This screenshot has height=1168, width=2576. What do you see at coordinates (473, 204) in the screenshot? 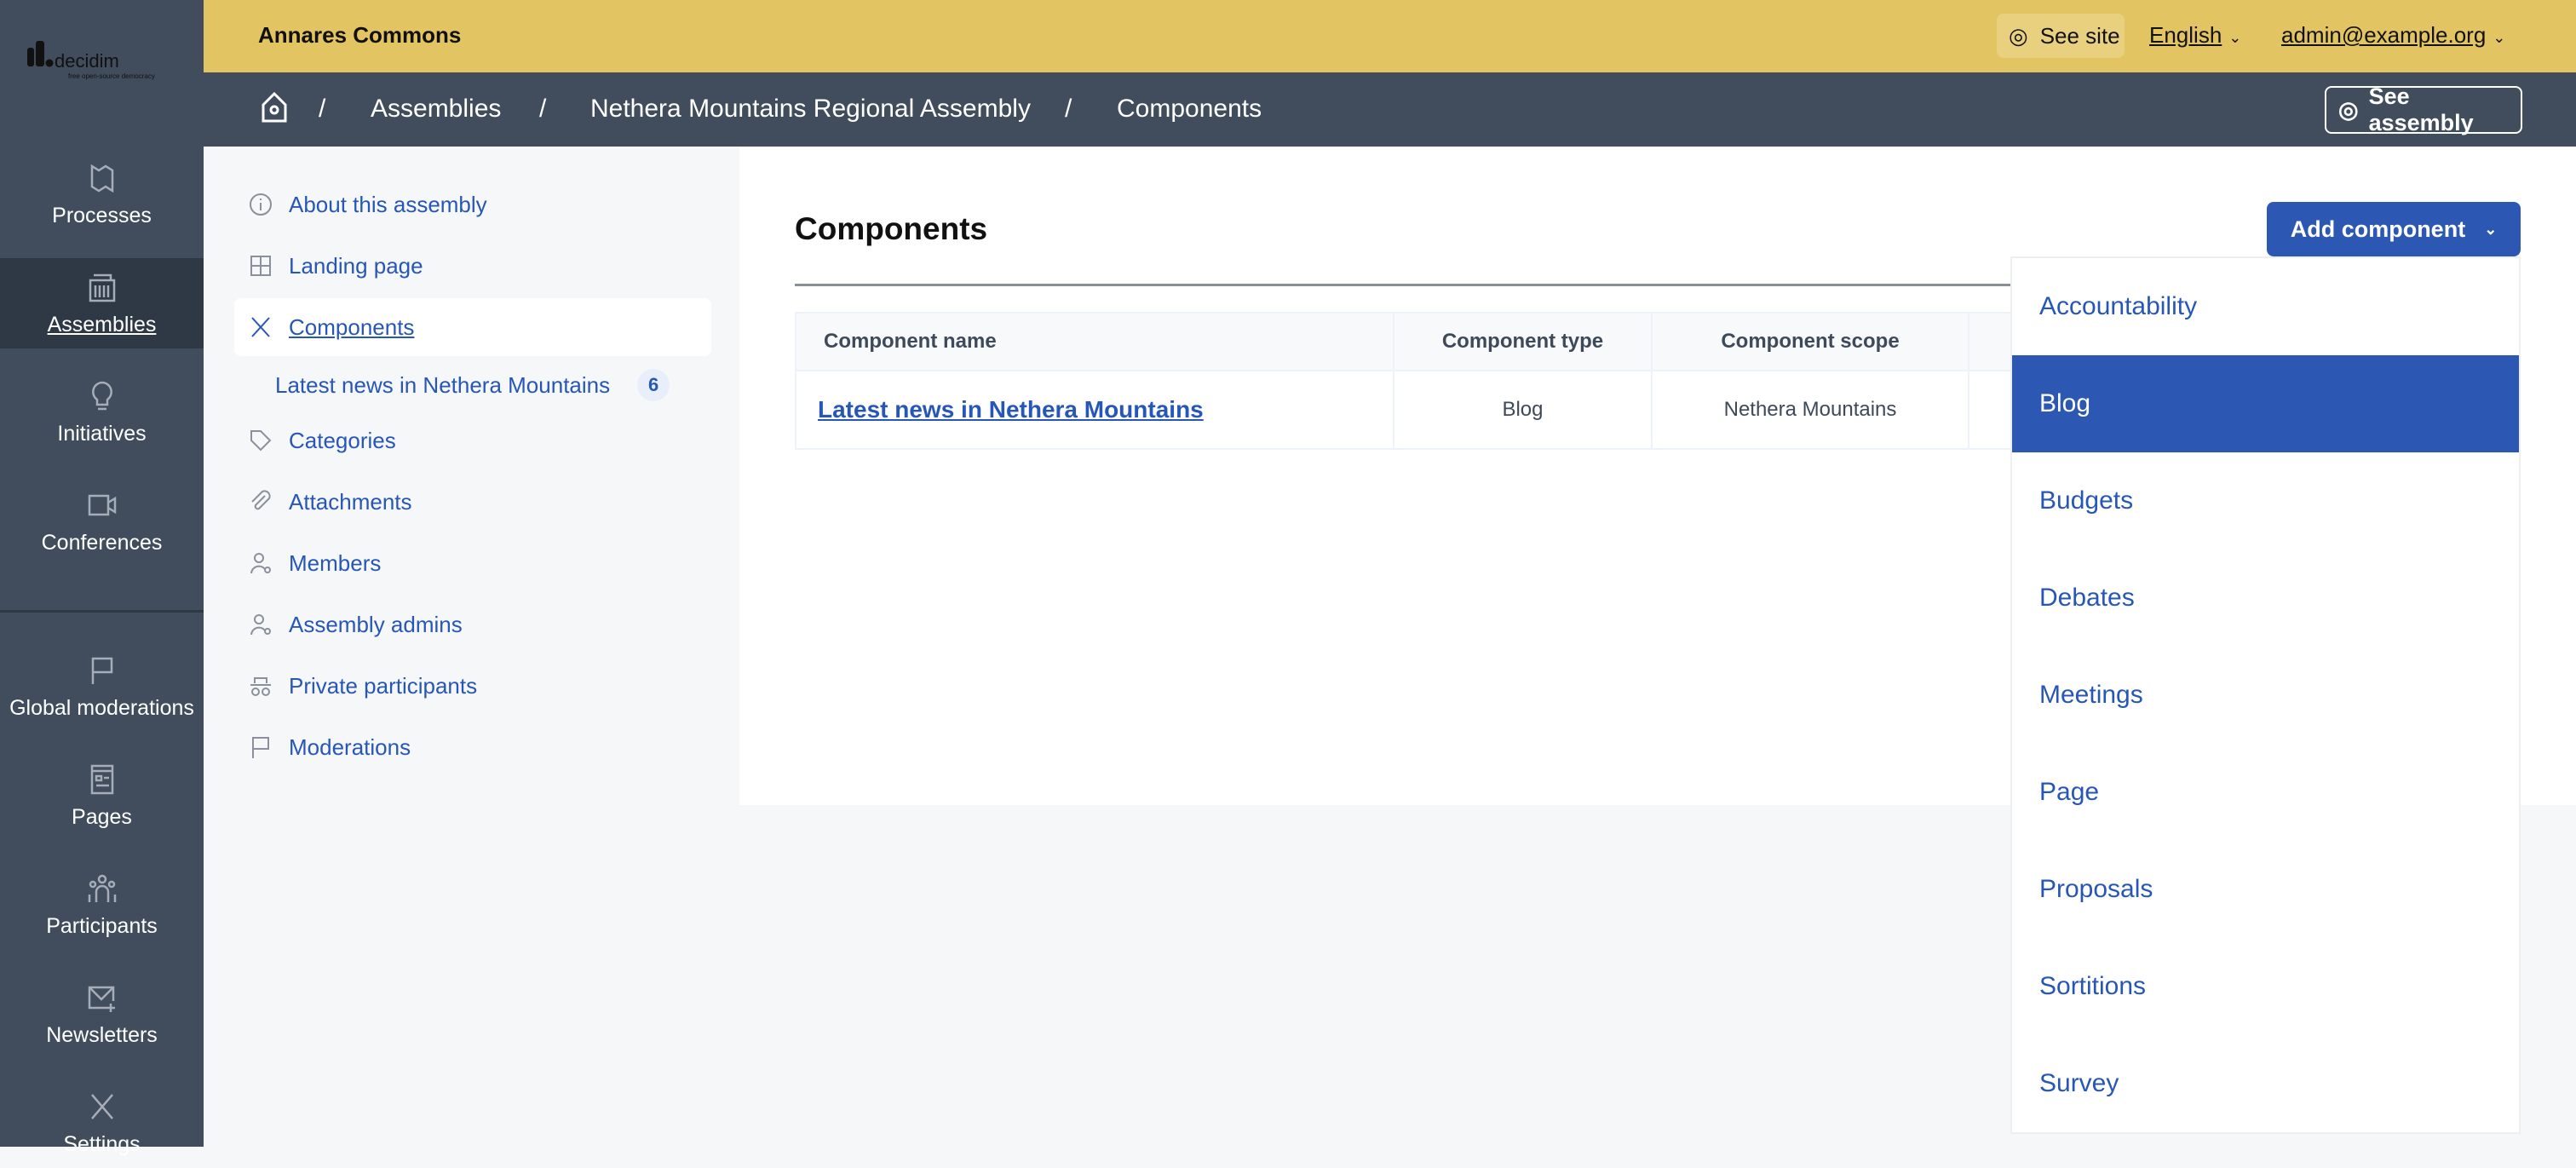
I see `subnav-about: About this assembly` at bounding box center [473, 204].